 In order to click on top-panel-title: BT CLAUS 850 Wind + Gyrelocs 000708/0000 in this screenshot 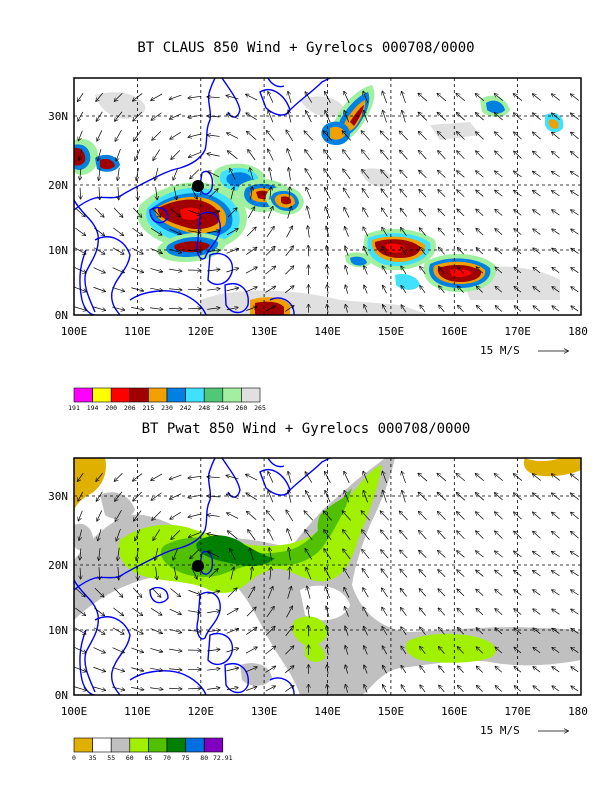, I will do `click(306, 48)`.